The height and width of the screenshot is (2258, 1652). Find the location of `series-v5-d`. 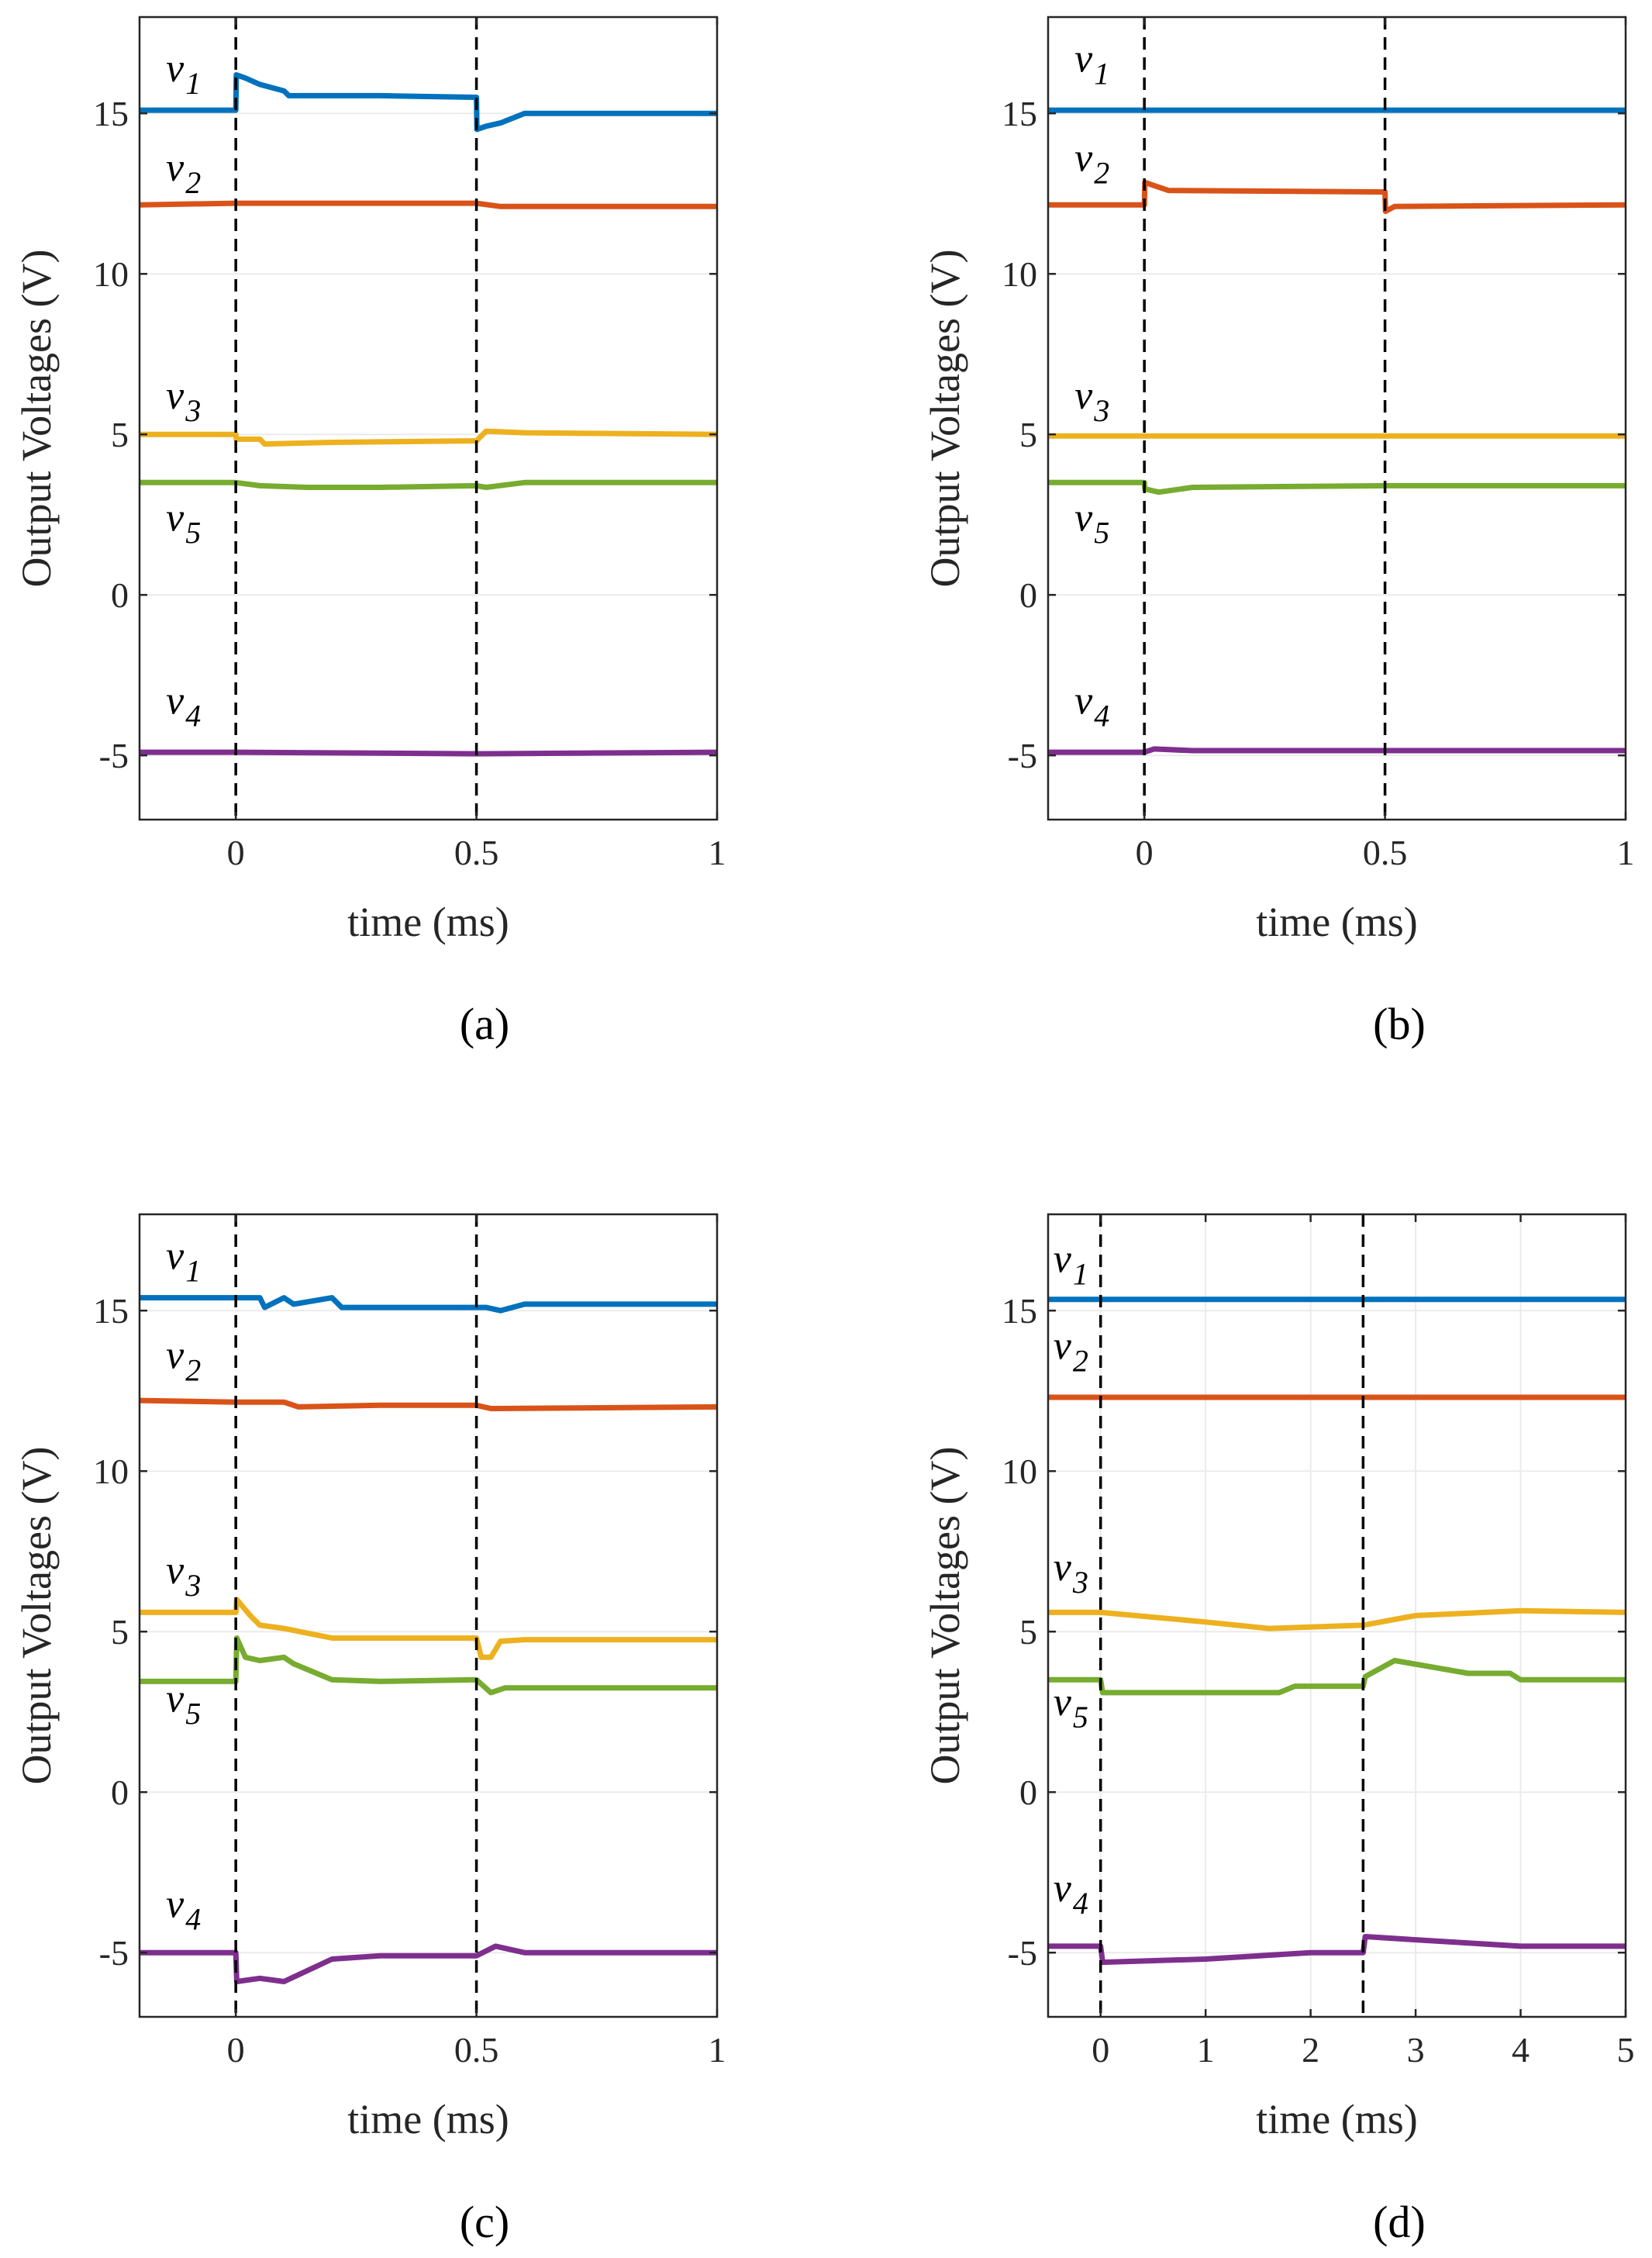

series-v5-d is located at coordinates (1337, 1677).